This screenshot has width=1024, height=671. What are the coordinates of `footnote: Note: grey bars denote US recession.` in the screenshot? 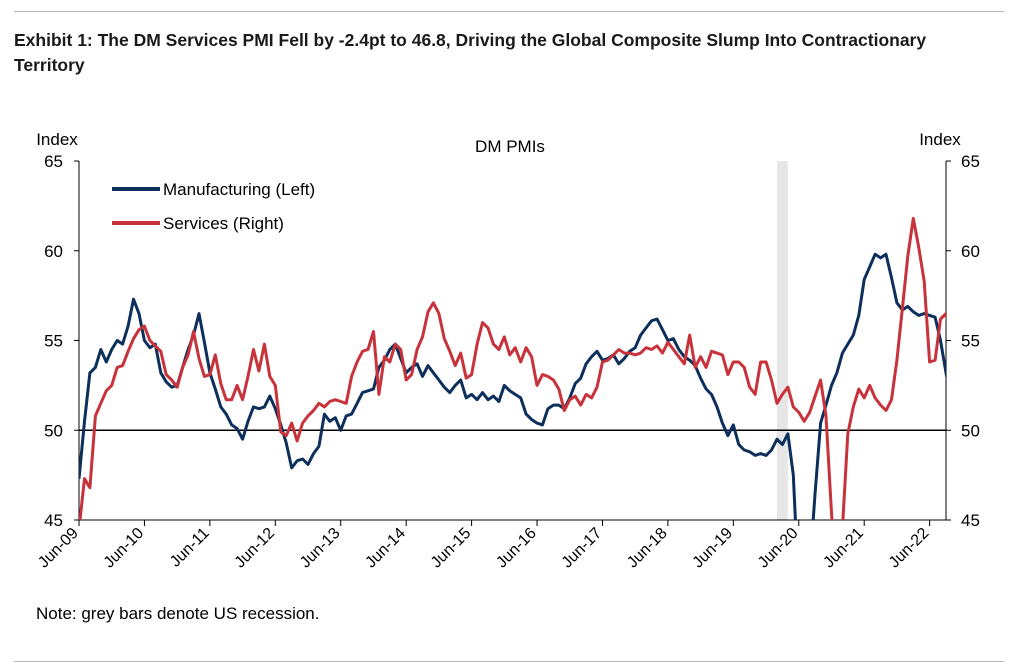 It's located at (178, 613).